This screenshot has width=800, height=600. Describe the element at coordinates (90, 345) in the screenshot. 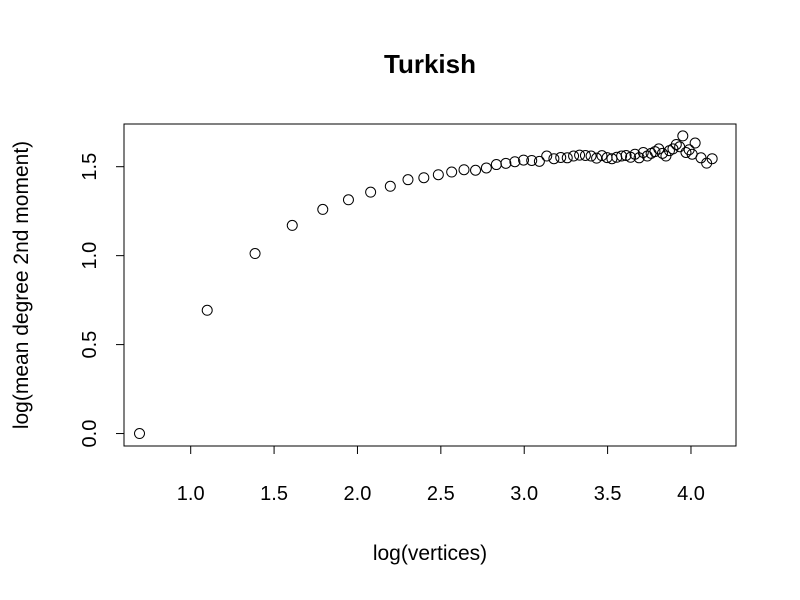

I see `y-tick-label: 0.5` at that location.